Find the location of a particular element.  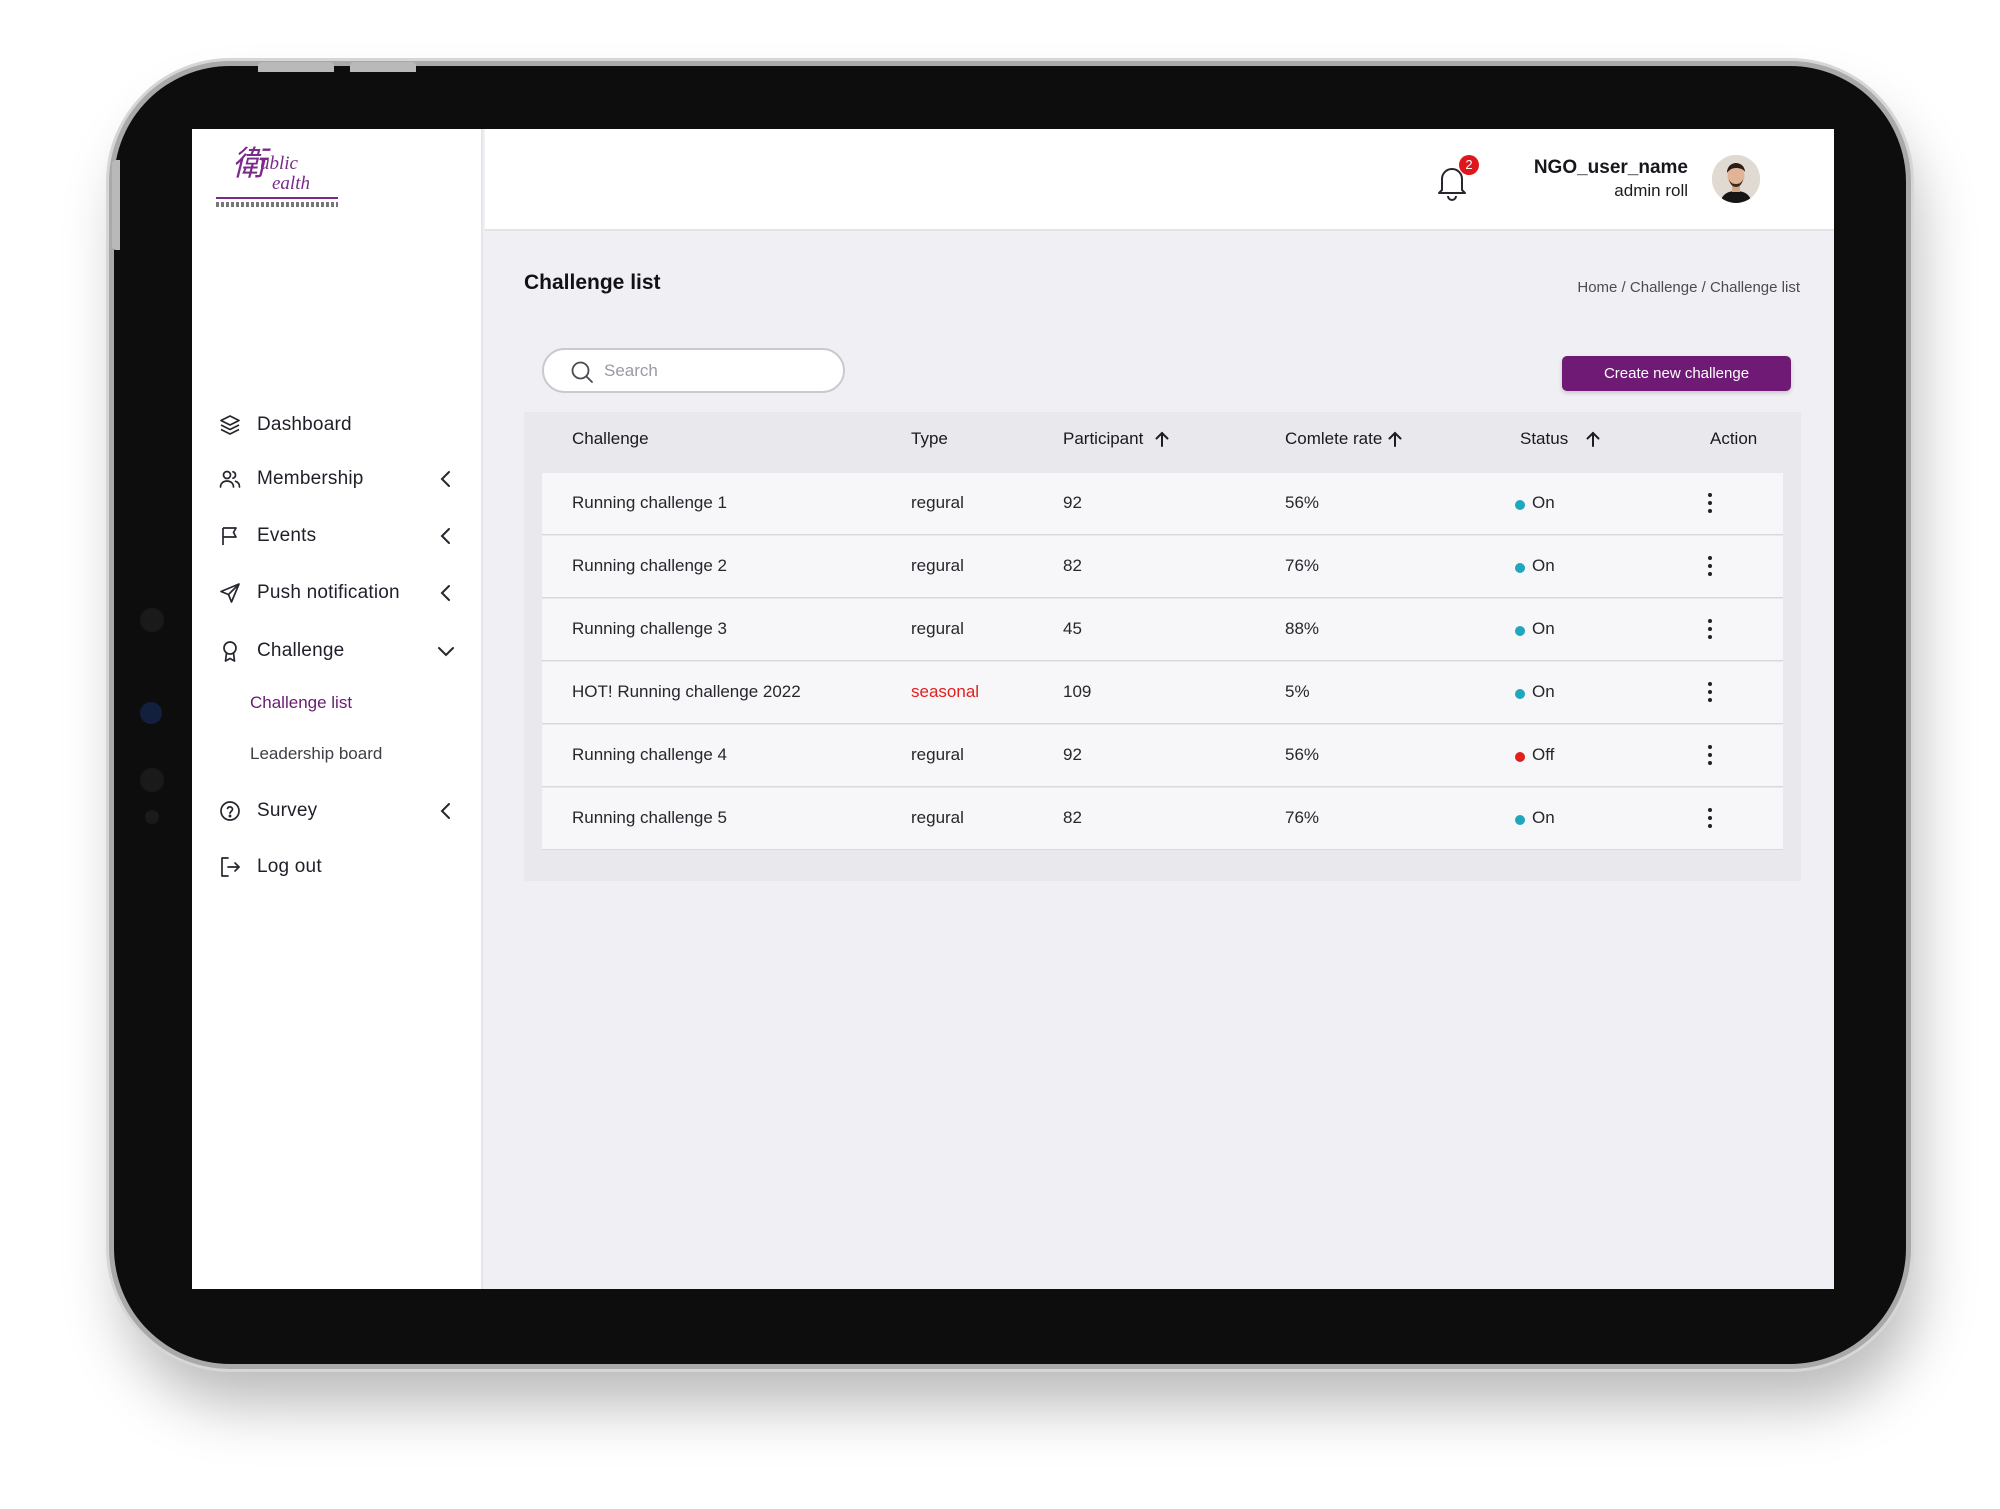

cell-challenge-name: Running challenge 2 is located at coordinates (650, 565).